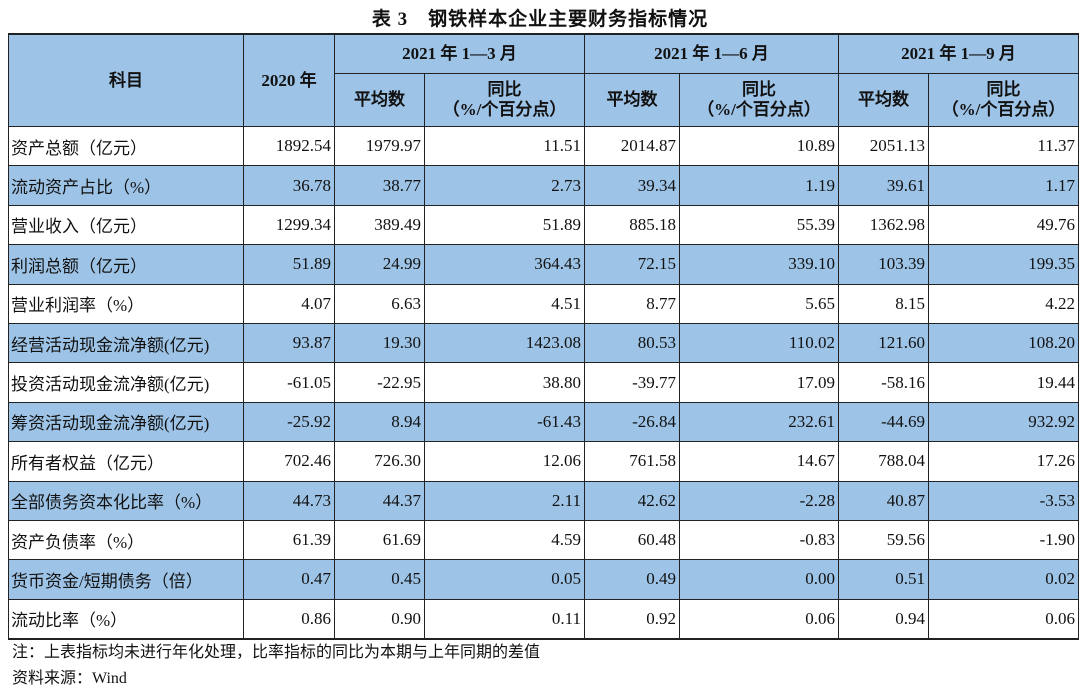 The image size is (1080, 690). I want to click on cell-value: 339.10, so click(759, 264).